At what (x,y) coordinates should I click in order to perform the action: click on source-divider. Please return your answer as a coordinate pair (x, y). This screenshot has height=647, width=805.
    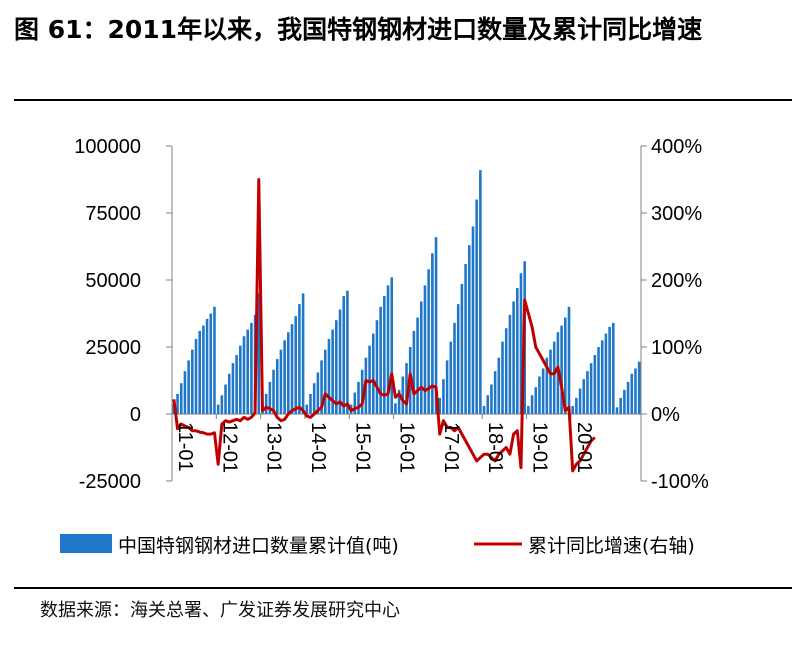
    Looking at the image, I should click on (403, 588).